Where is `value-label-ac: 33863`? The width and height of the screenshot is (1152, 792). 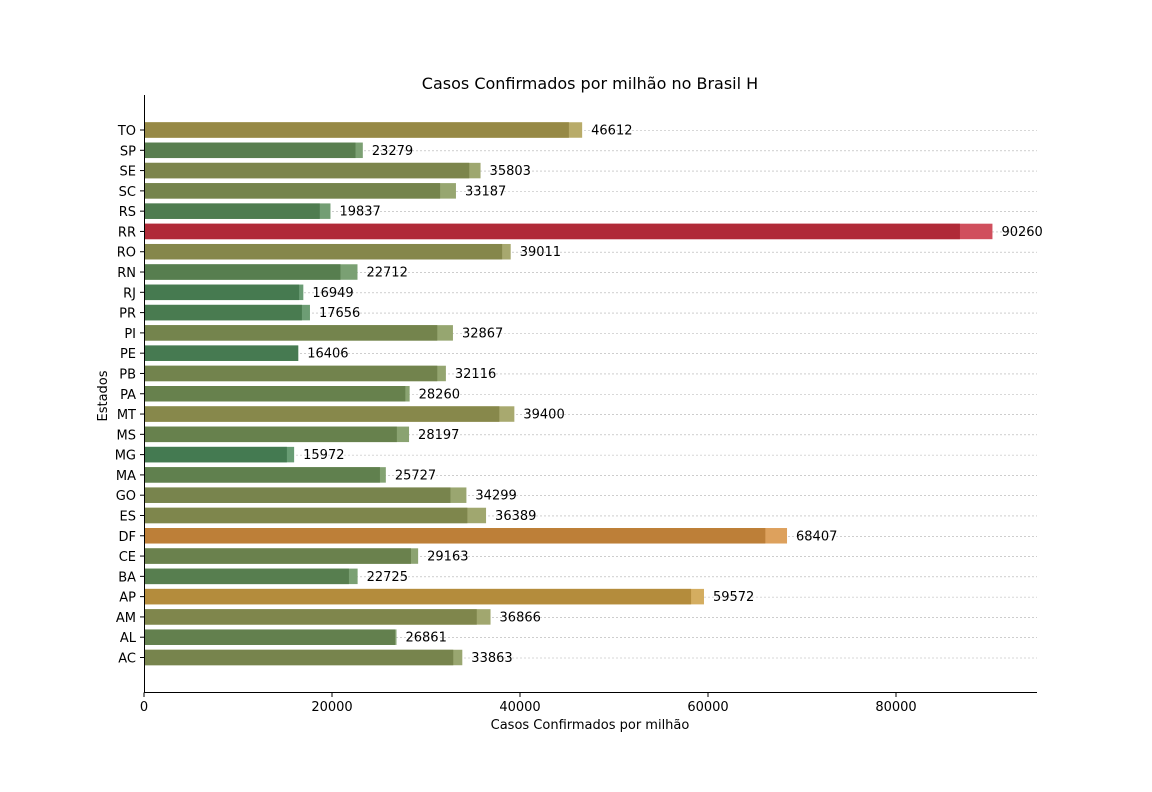
value-label-ac: 33863 is located at coordinates (491, 658).